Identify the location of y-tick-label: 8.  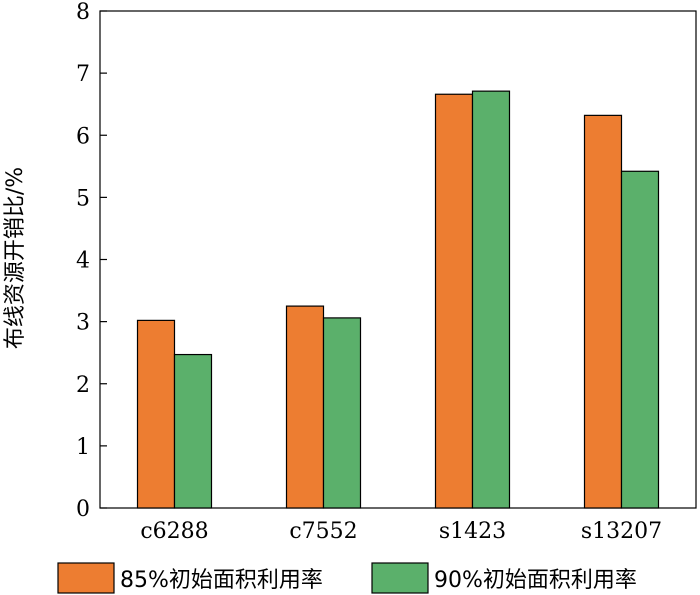
(83, 12).